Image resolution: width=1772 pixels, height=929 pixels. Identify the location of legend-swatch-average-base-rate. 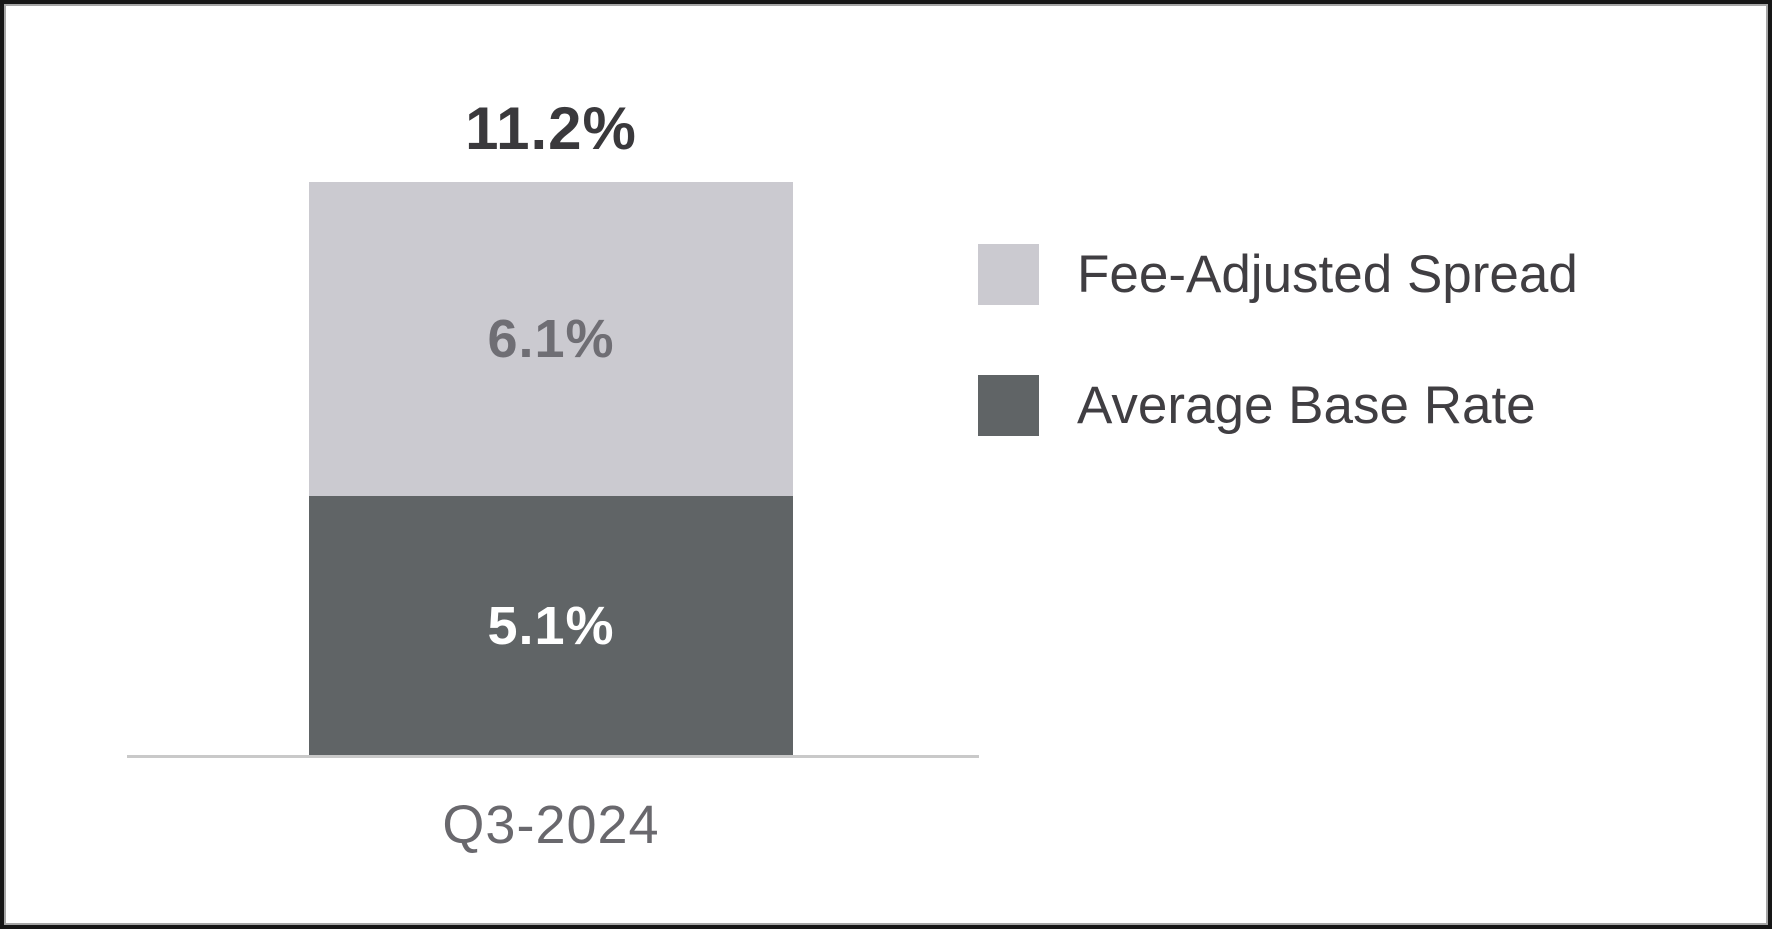
(1008, 405).